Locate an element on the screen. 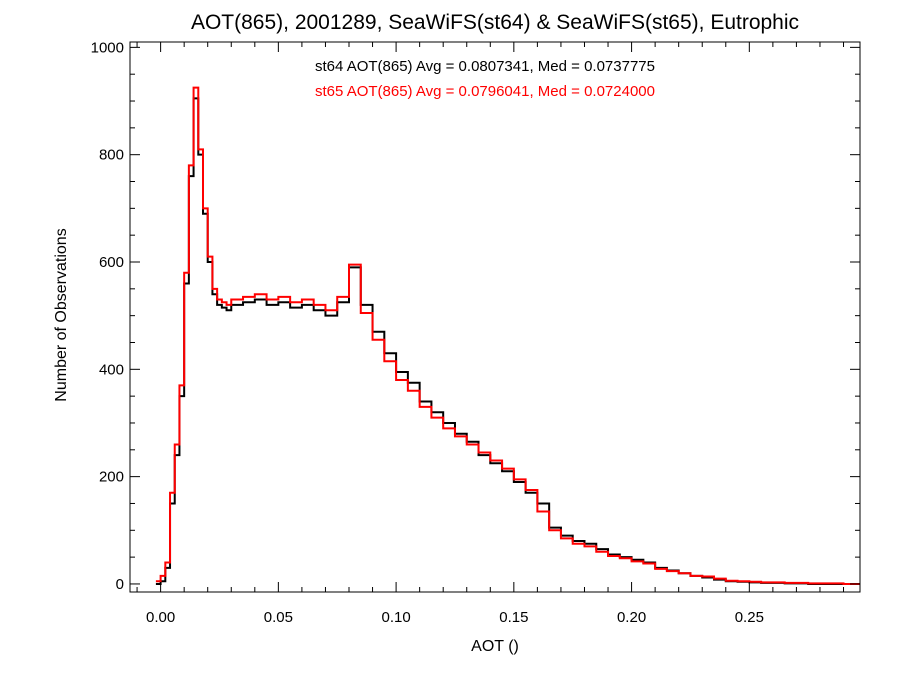  y-axis-label: Number of Observations is located at coordinates (61, 314).